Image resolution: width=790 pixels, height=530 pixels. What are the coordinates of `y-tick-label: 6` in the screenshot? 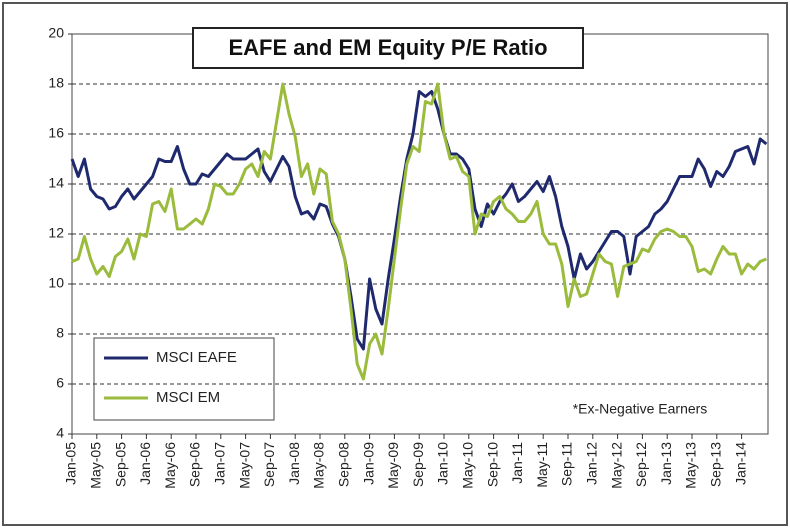 It's located at (60, 383).